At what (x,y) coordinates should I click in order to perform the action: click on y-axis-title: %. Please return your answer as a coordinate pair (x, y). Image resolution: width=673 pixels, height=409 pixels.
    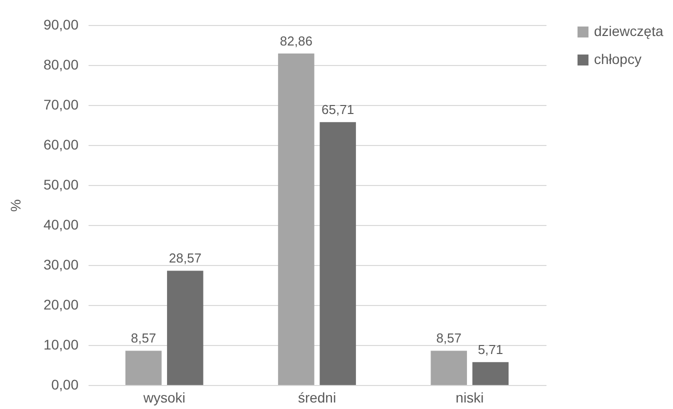
    Looking at the image, I should click on (15, 205).